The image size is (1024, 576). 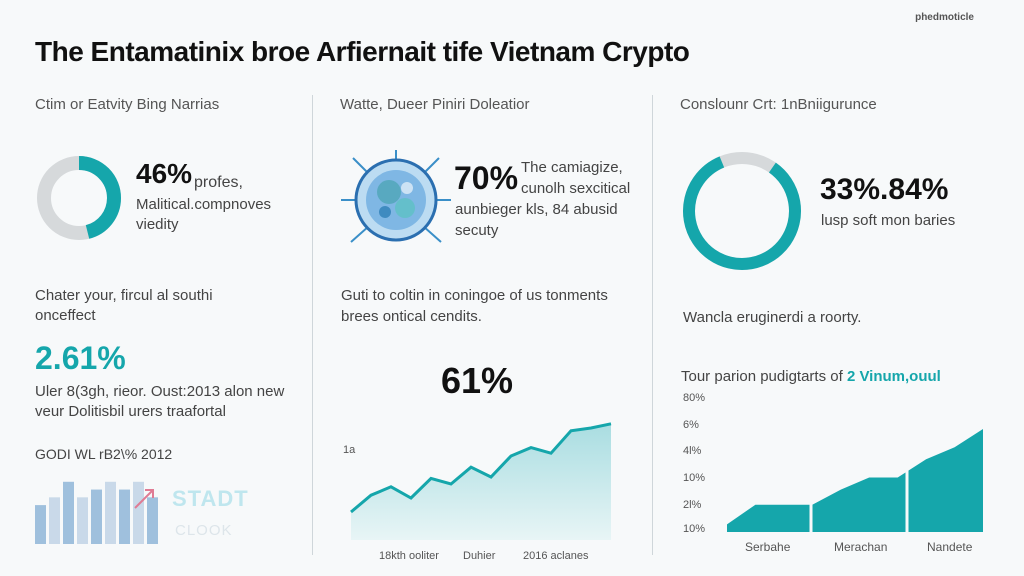 I want to click on crypto-network-icon, so click(x=396, y=196).